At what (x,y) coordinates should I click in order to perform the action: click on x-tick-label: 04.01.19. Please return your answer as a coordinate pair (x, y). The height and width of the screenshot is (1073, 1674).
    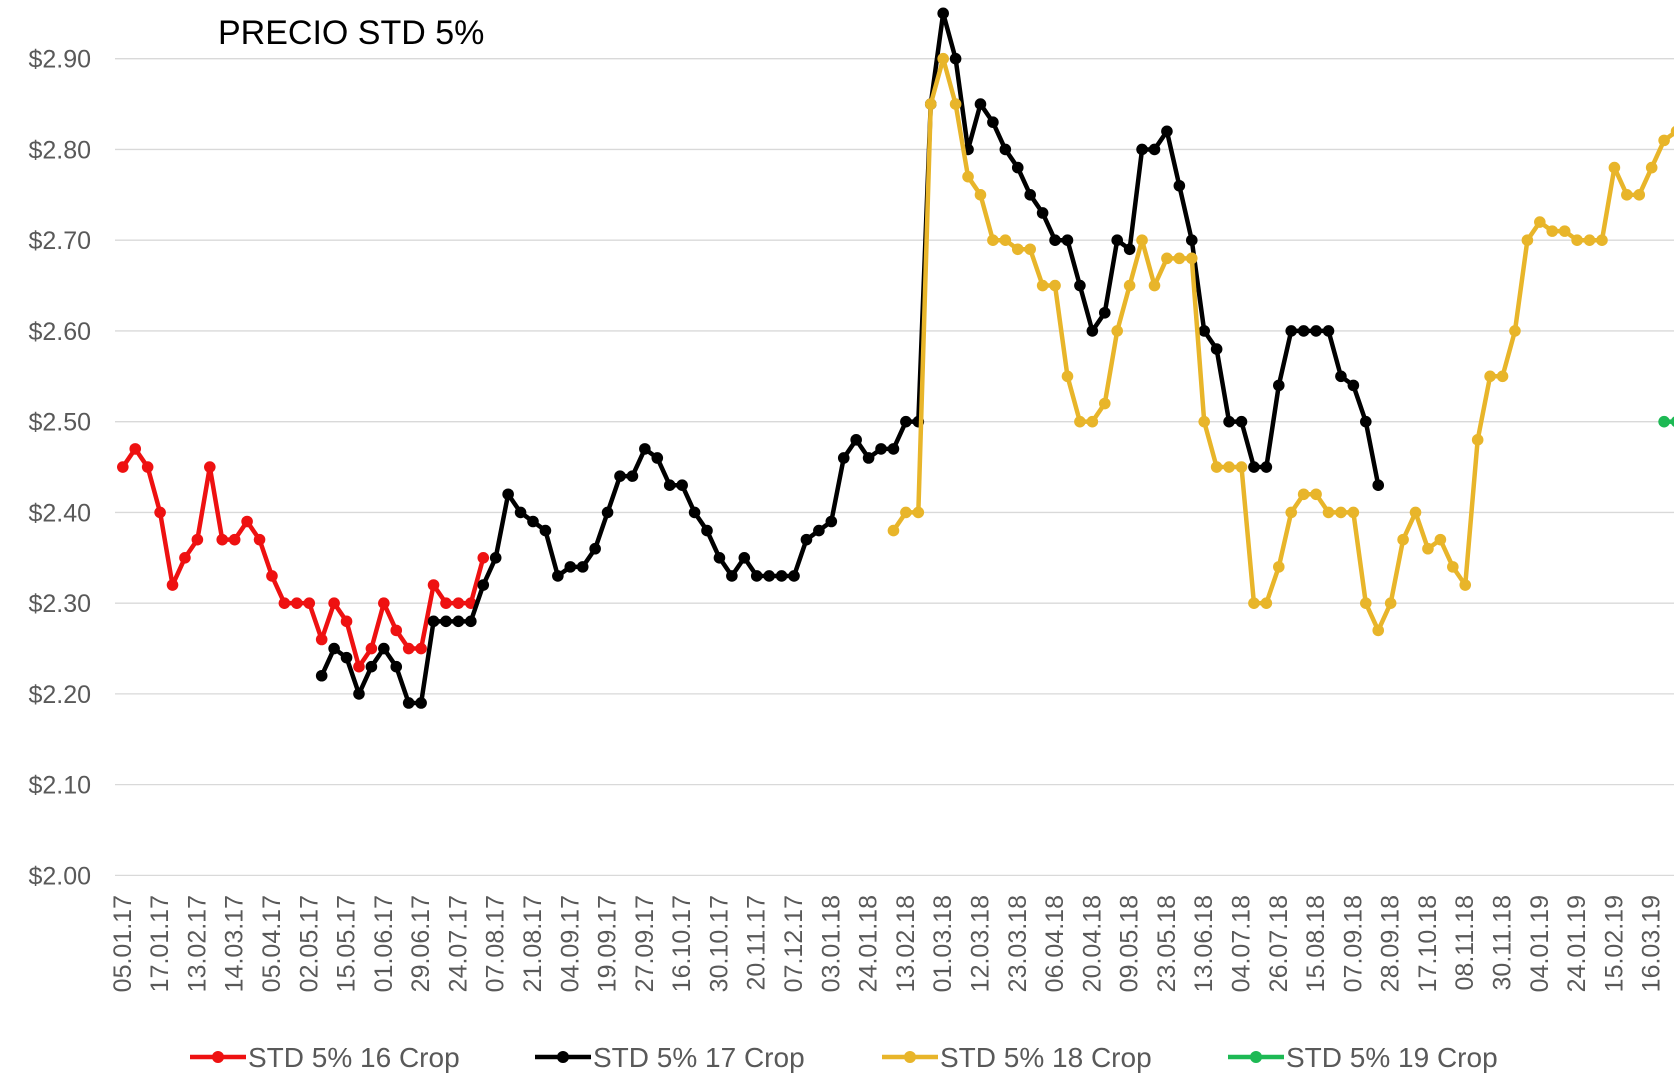
    Looking at the image, I should click on (1540, 943).